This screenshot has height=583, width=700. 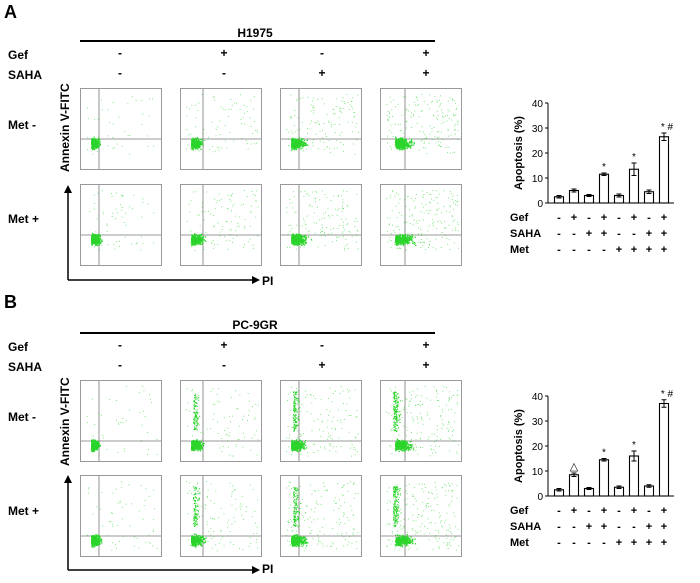 What do you see at coordinates (18, 55) in the screenshot?
I see `gef-label: Gef` at bounding box center [18, 55].